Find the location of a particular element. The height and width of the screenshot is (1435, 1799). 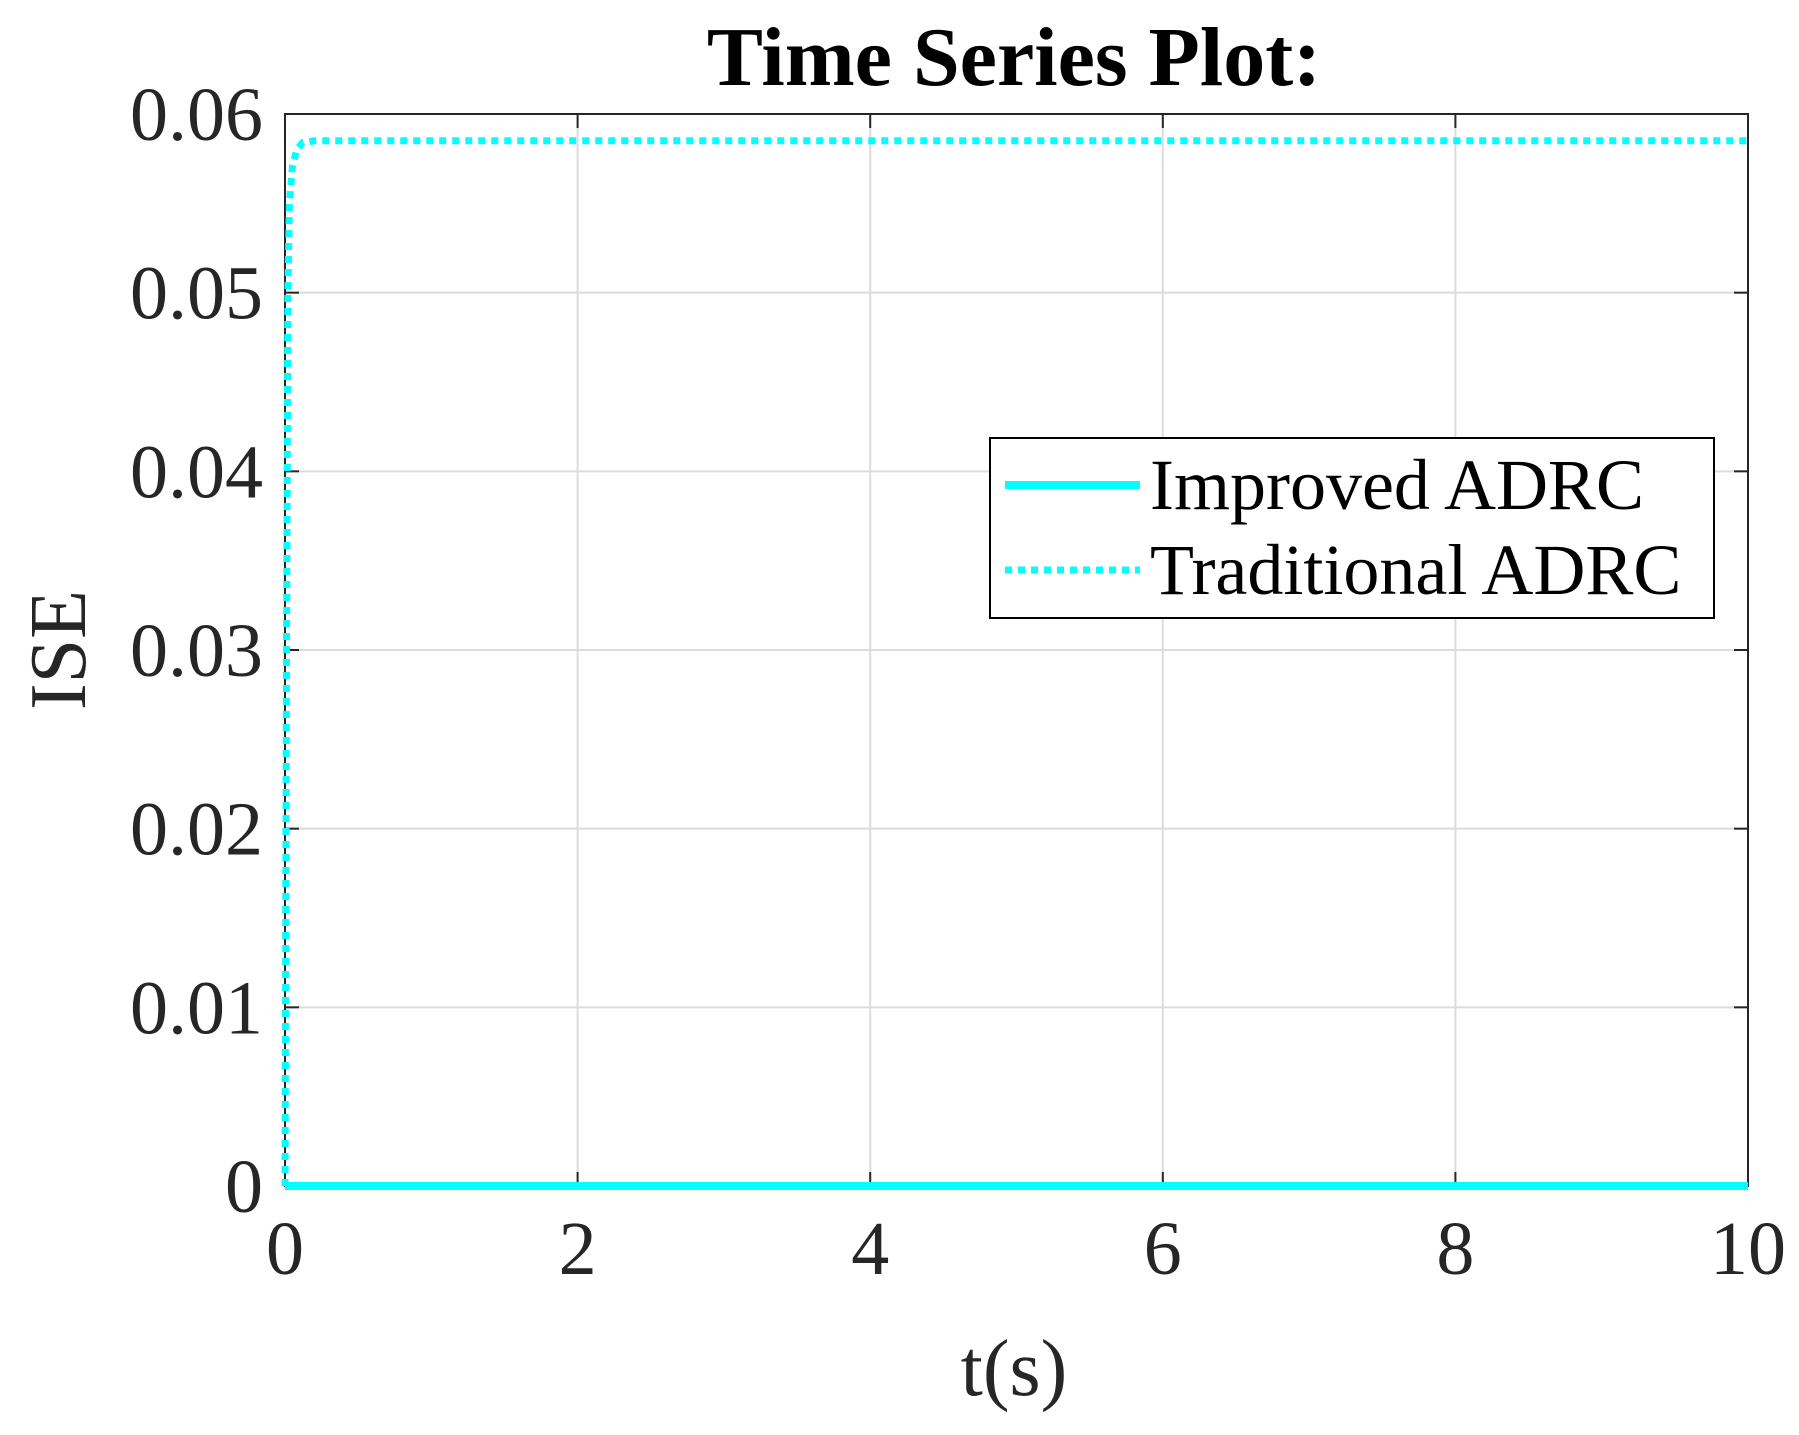

y-tick-label: 0.06 is located at coordinates (196, 115).